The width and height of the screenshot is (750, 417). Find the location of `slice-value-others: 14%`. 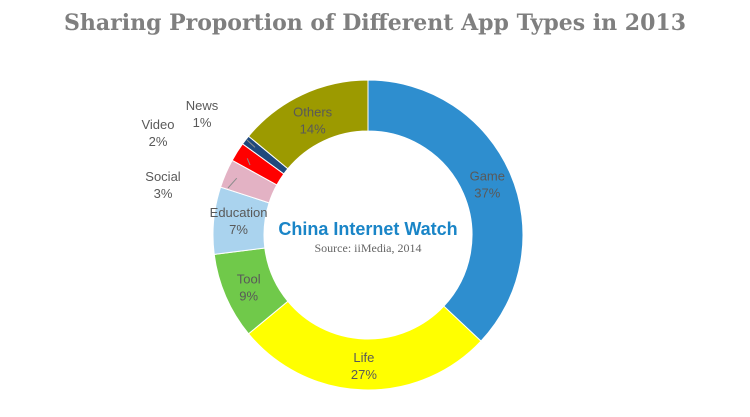

slice-value-others: 14% is located at coordinates (313, 128).